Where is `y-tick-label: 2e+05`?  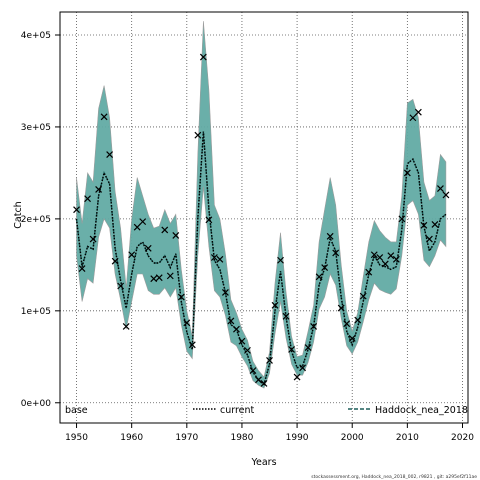
y-tick-label: 2e+05 is located at coordinates (36, 220).